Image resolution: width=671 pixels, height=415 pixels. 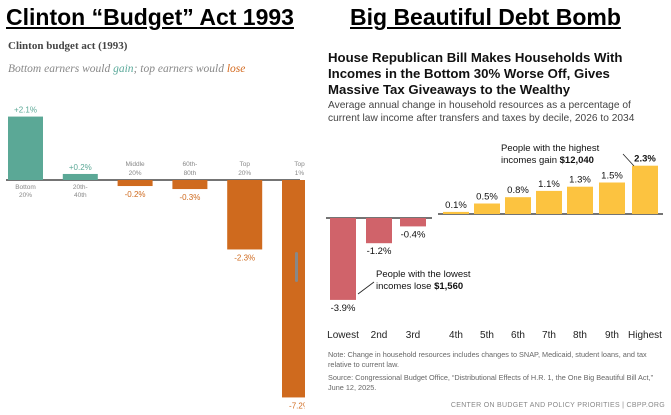 What do you see at coordinates (580, 335) in the screenshot?
I see `cbpp-category-label: 8th` at bounding box center [580, 335].